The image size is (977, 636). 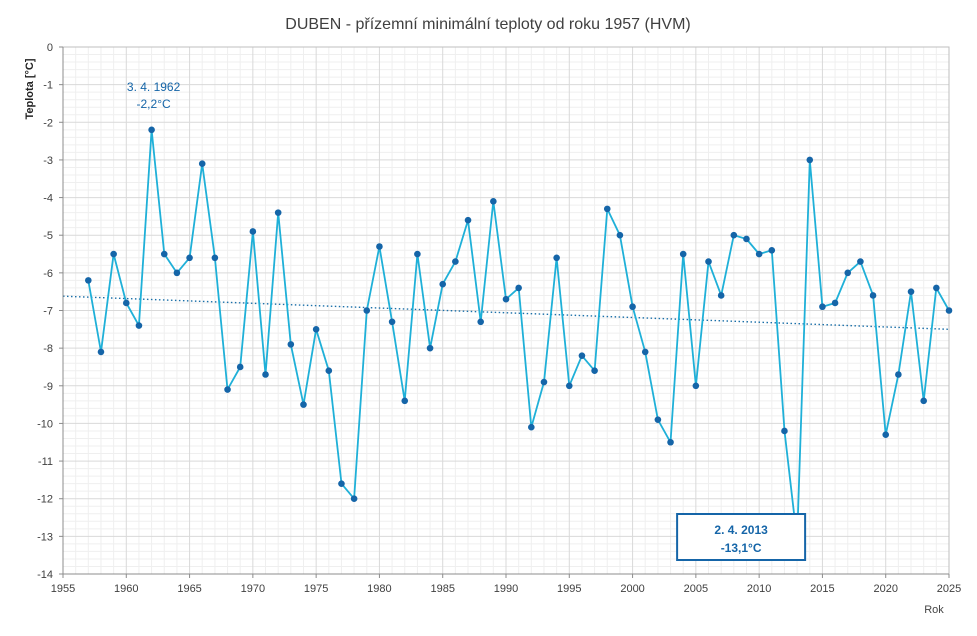 What do you see at coordinates (45, 424) in the screenshot?
I see `y-tick-label: -10` at bounding box center [45, 424].